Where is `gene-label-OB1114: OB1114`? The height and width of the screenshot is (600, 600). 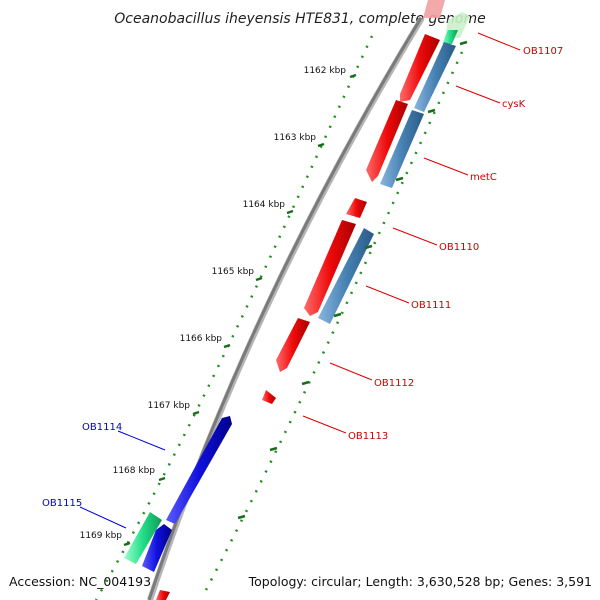 gene-label-OB1114: OB1114 is located at coordinates (102, 427).